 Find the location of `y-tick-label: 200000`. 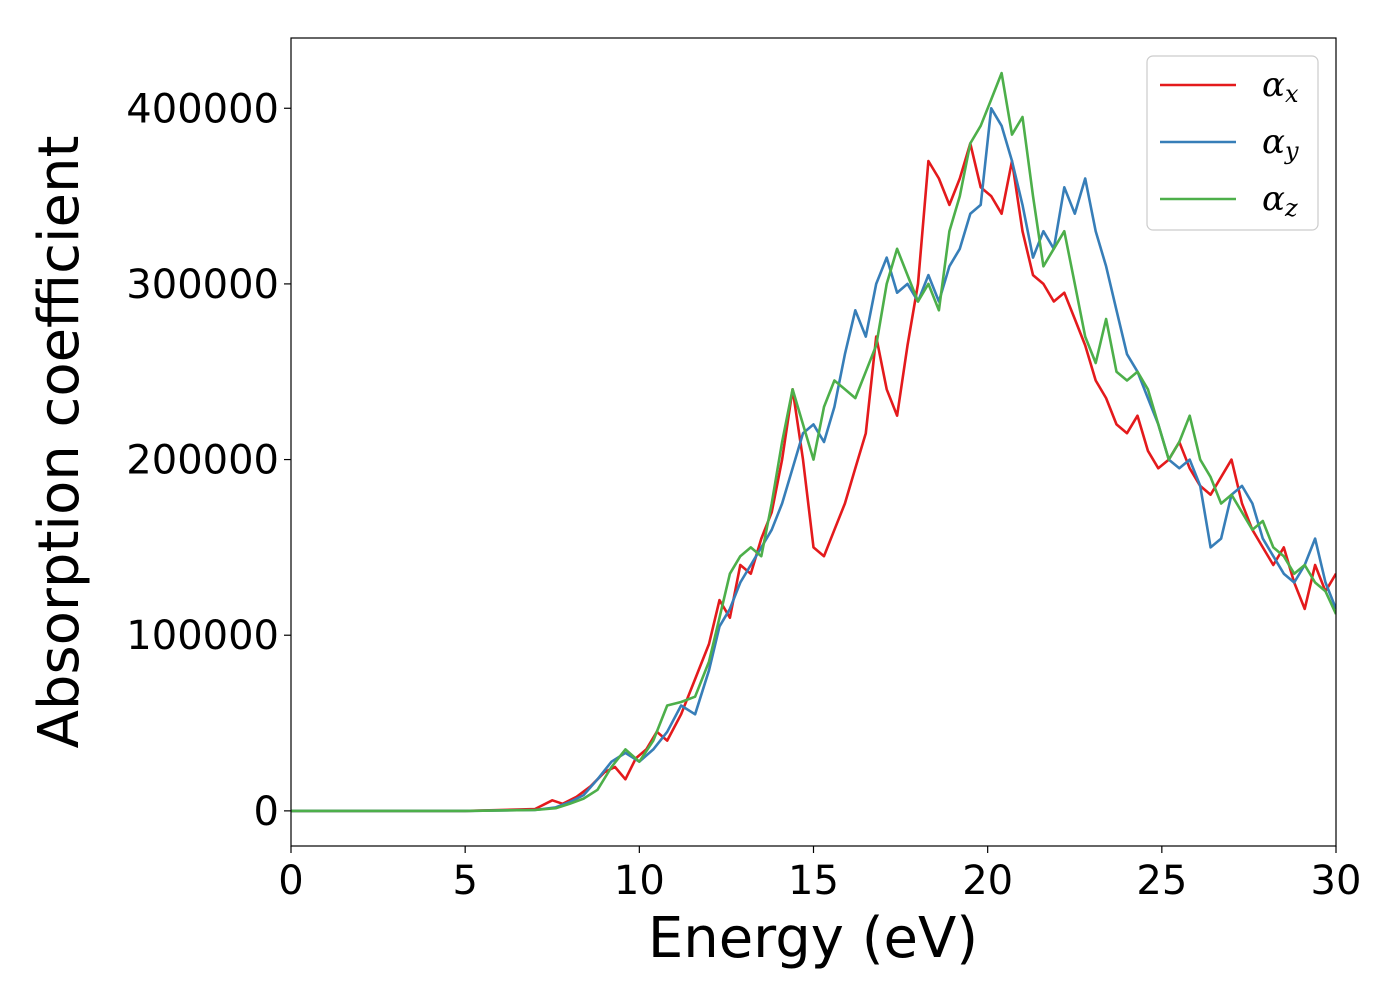

y-tick-label: 200000 is located at coordinates (202, 461).